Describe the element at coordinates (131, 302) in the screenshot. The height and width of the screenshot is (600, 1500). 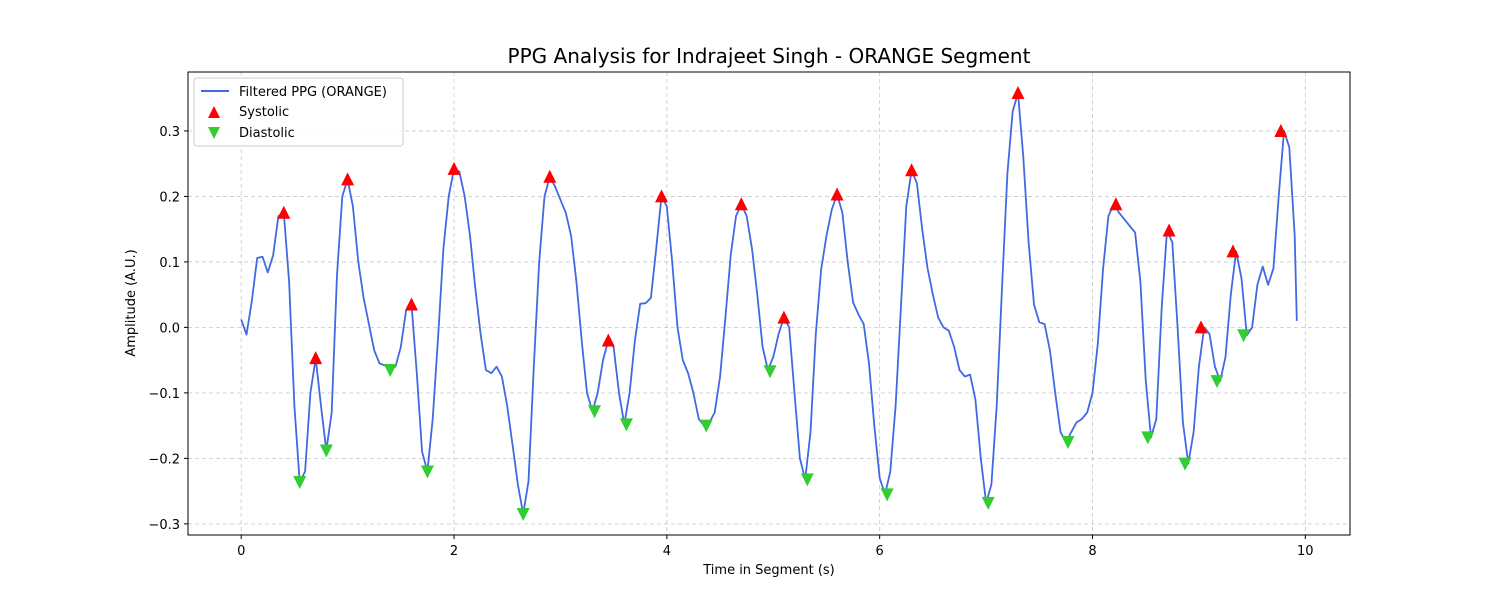
I see `y-axis-label: Amplitude (A.U.)` at that location.